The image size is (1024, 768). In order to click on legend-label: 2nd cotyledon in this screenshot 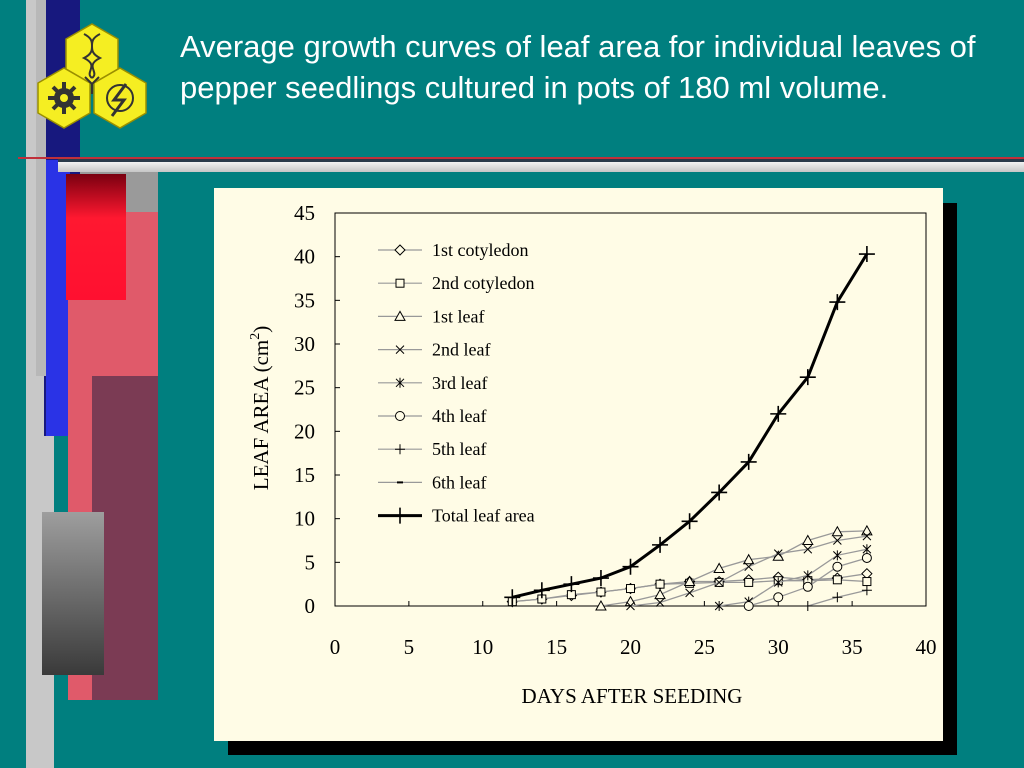, I will do `click(483, 283)`.